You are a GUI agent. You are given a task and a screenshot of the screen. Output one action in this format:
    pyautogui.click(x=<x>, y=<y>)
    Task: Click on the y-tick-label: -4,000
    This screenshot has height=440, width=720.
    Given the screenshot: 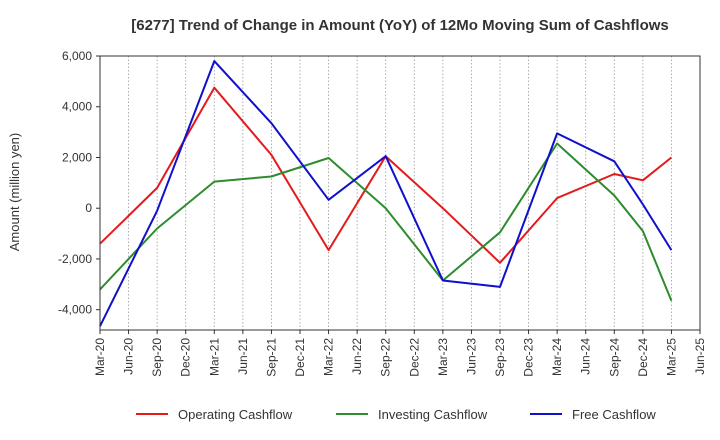 What is the action you would take?
    pyautogui.click(x=75, y=310)
    